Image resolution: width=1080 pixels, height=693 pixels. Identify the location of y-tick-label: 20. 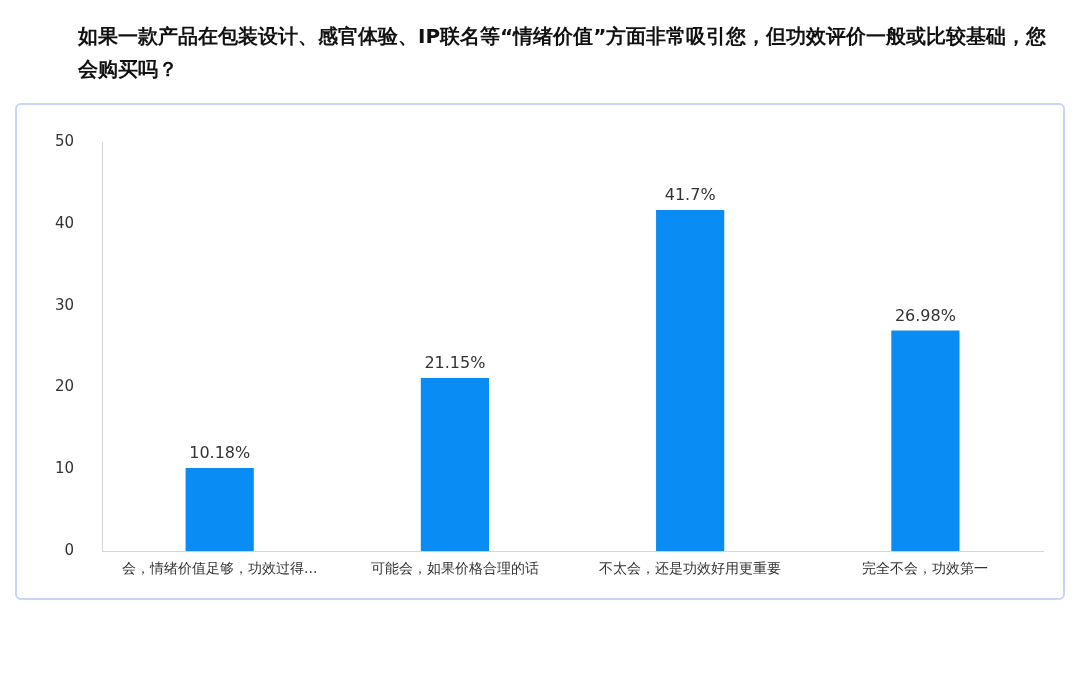
(64, 386).